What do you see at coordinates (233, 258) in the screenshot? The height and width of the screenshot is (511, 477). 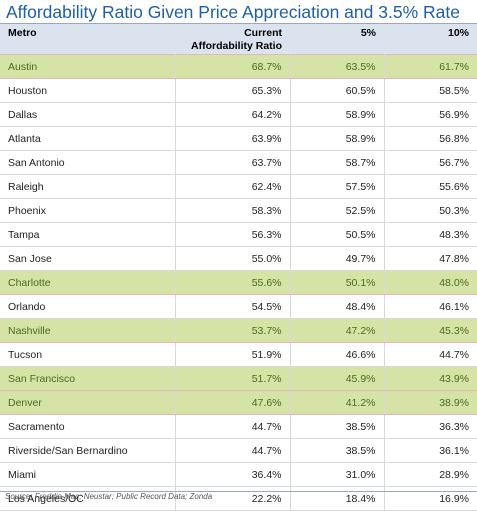 I see `cell-current-ratio: 55.0%` at bounding box center [233, 258].